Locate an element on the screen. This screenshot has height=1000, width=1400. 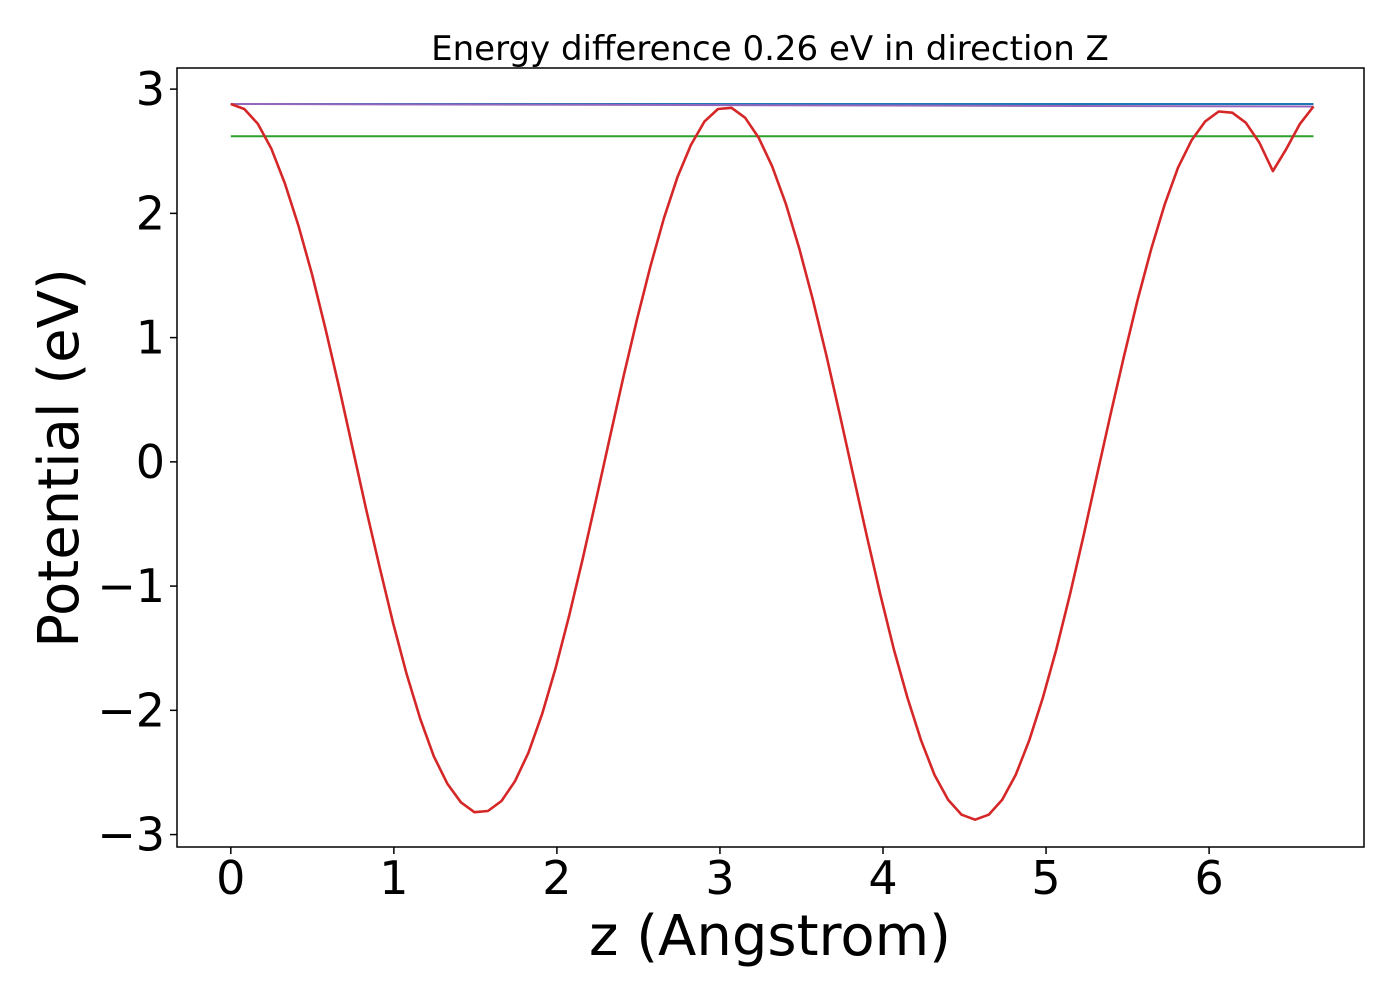
y-tick-label: −1 is located at coordinates (131, 586).